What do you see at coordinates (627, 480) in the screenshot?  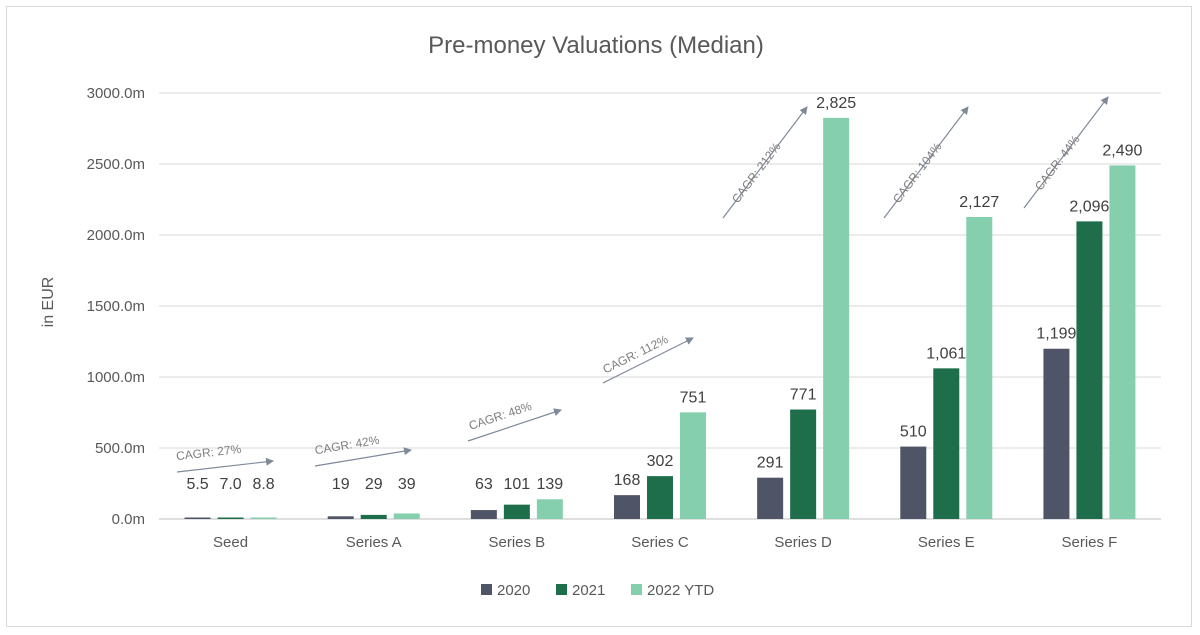 I see `data-label: 168` at bounding box center [627, 480].